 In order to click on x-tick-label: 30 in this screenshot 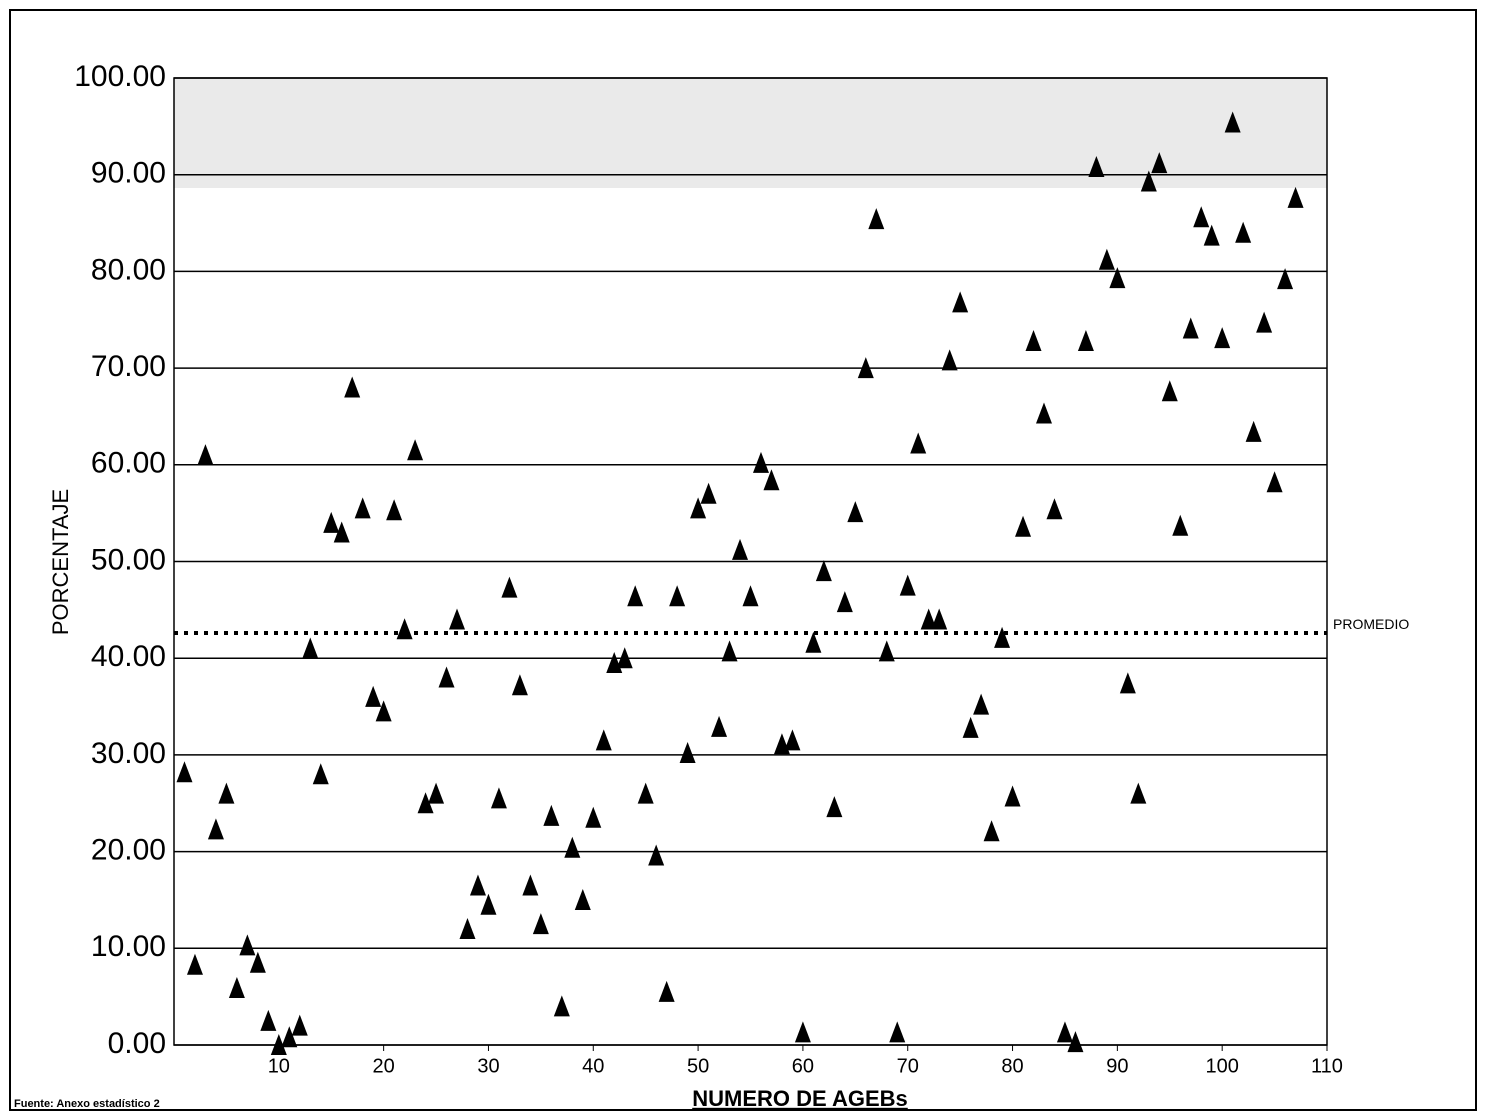, I will do `click(488, 1066)`.